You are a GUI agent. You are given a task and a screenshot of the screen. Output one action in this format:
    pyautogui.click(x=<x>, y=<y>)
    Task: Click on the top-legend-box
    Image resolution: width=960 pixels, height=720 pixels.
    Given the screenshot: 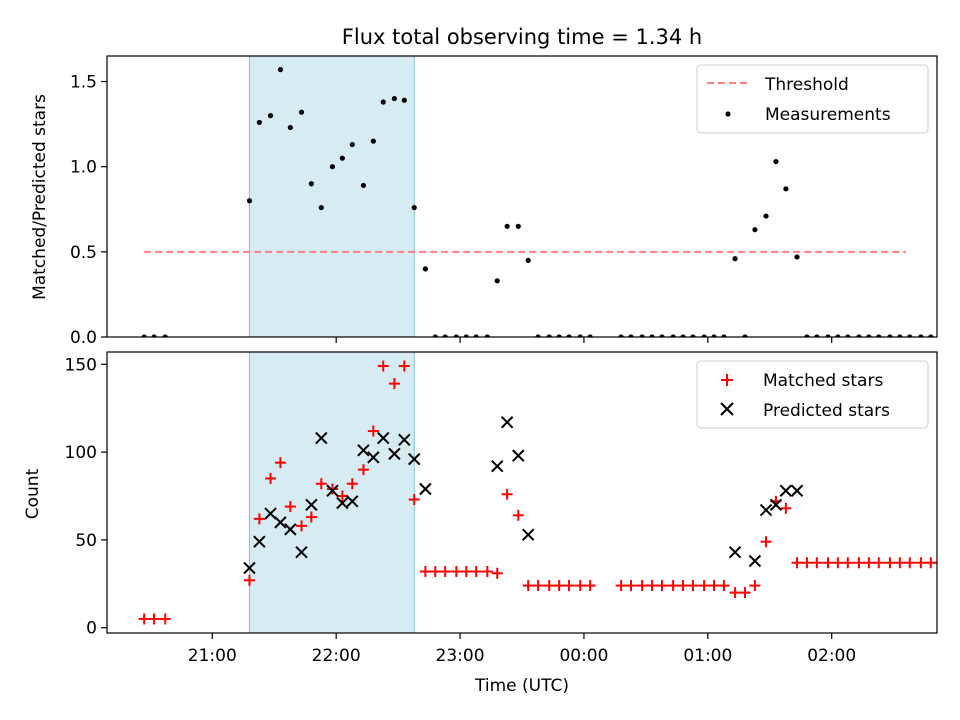 What is the action you would take?
    pyautogui.click(x=812, y=99)
    